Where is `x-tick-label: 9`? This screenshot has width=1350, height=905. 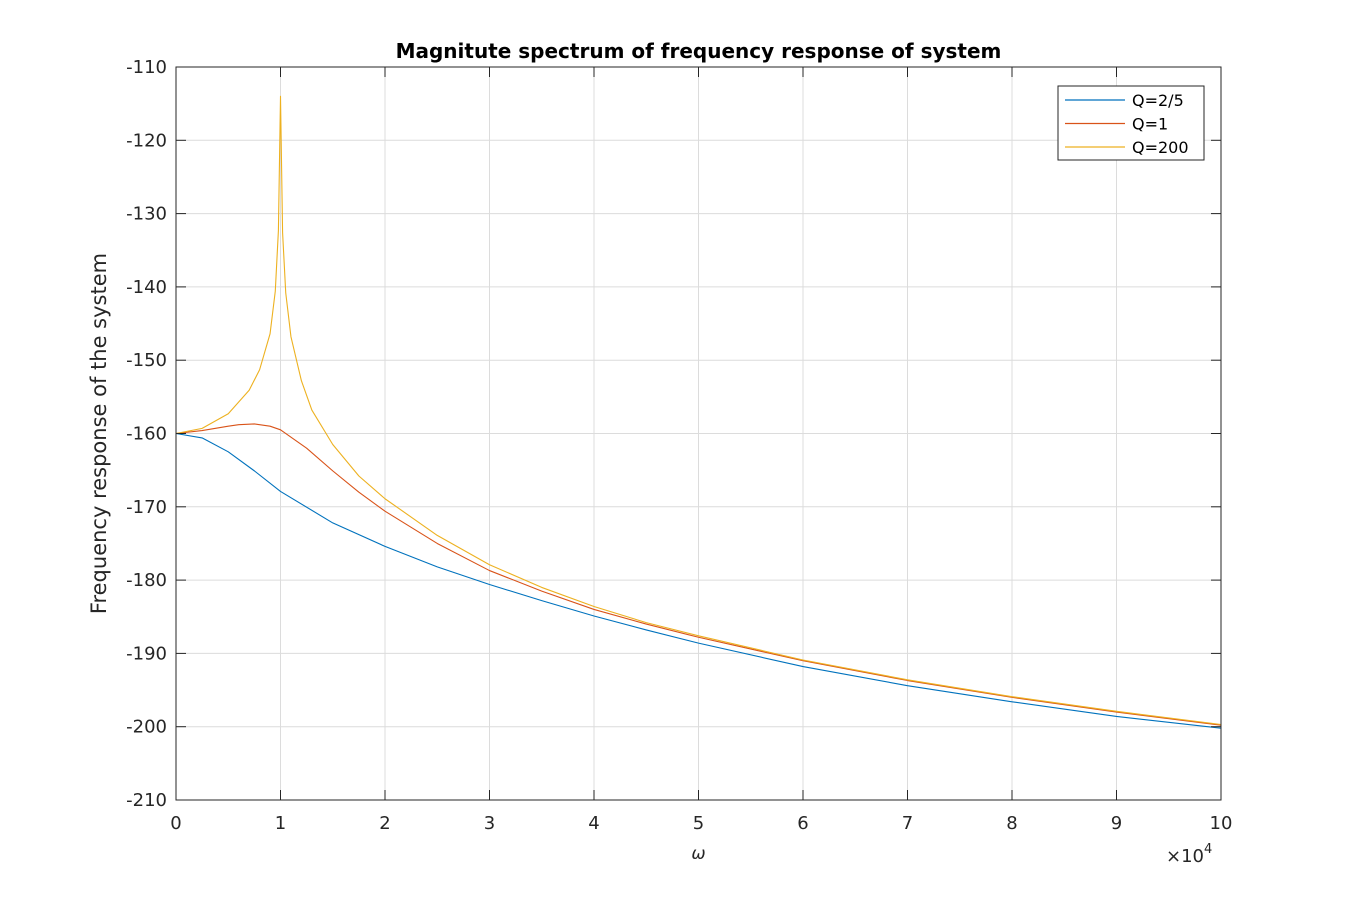
x-tick-label: 9 is located at coordinates (1116, 823).